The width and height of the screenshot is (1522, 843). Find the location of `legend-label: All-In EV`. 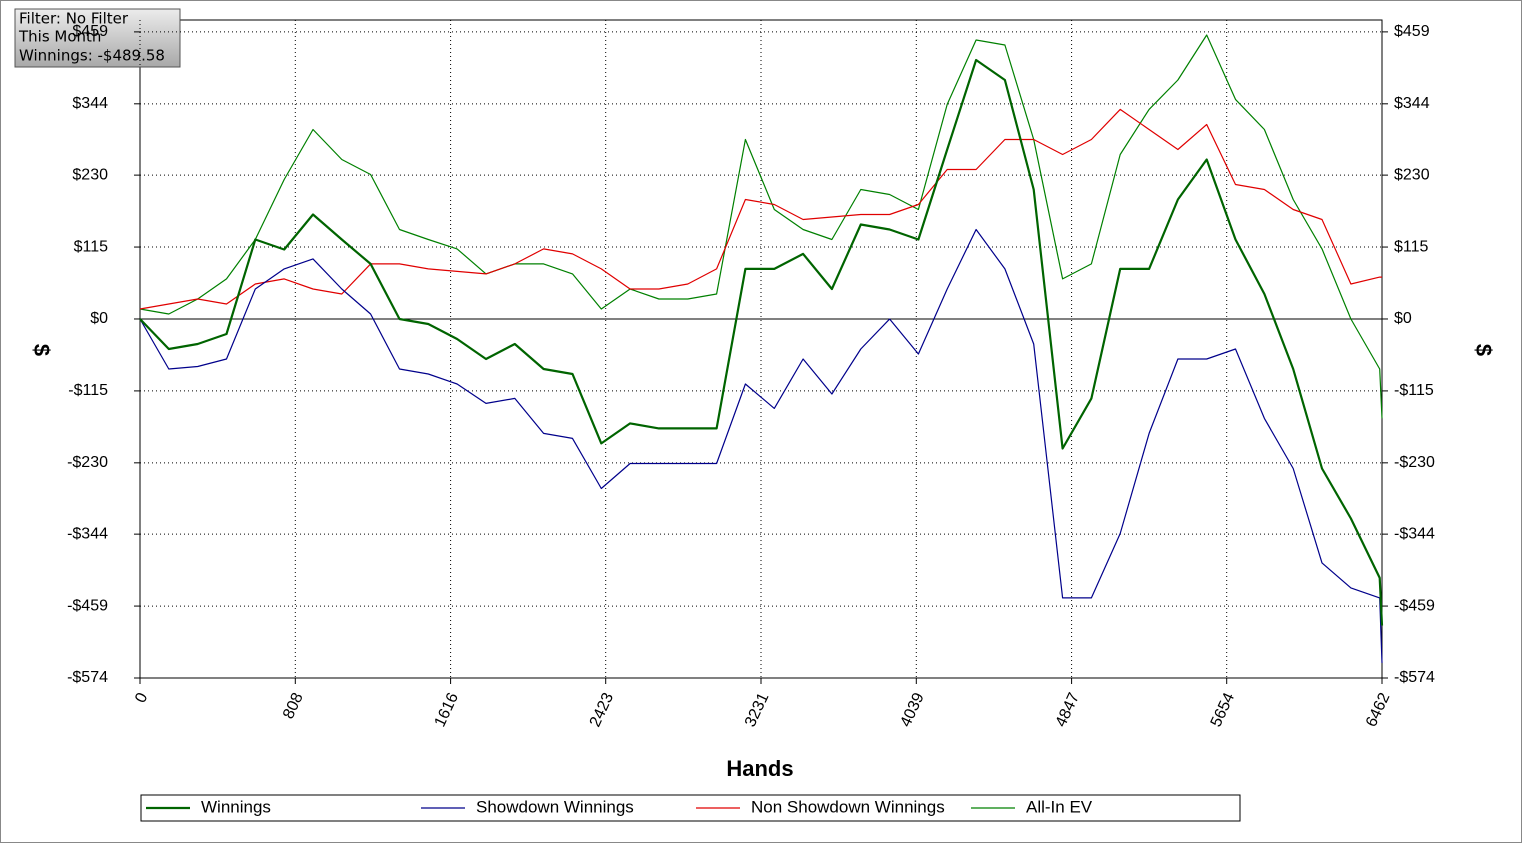

legend-label: All-In EV is located at coordinates (1059, 806).